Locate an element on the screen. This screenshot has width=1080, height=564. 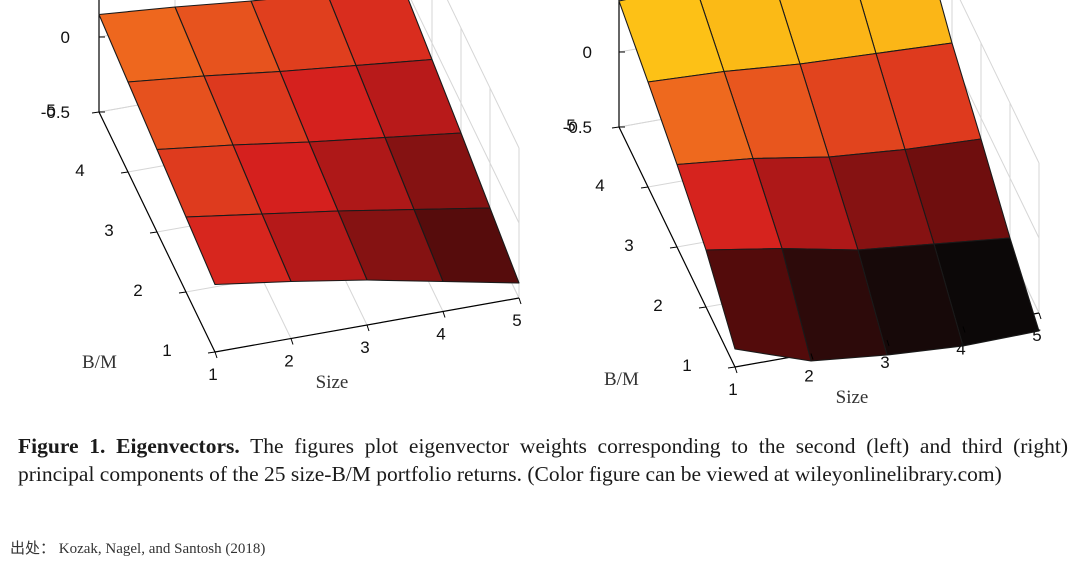
source-note: 出处： Kozak, Nagel, and Santosh (2018) is located at coordinates (138, 549).